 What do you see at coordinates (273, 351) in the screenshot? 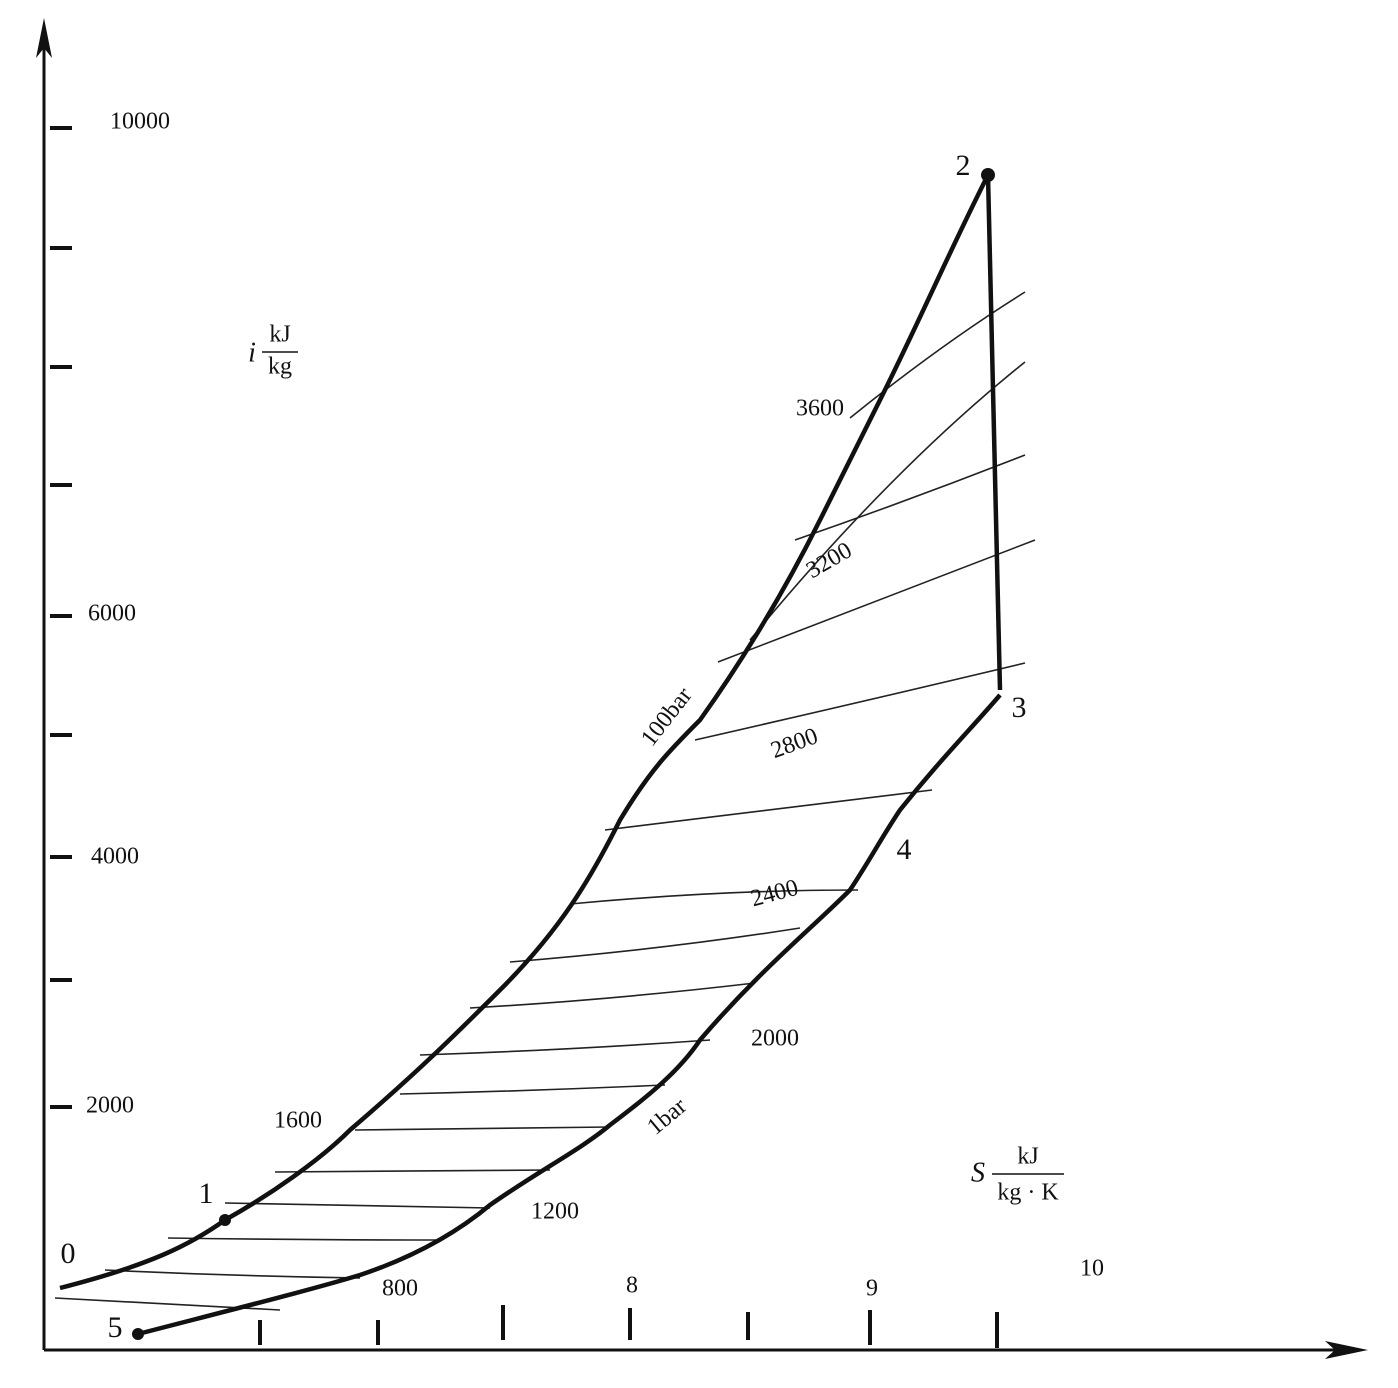
I see `y-axis-label: i kJ kg` at bounding box center [273, 351].